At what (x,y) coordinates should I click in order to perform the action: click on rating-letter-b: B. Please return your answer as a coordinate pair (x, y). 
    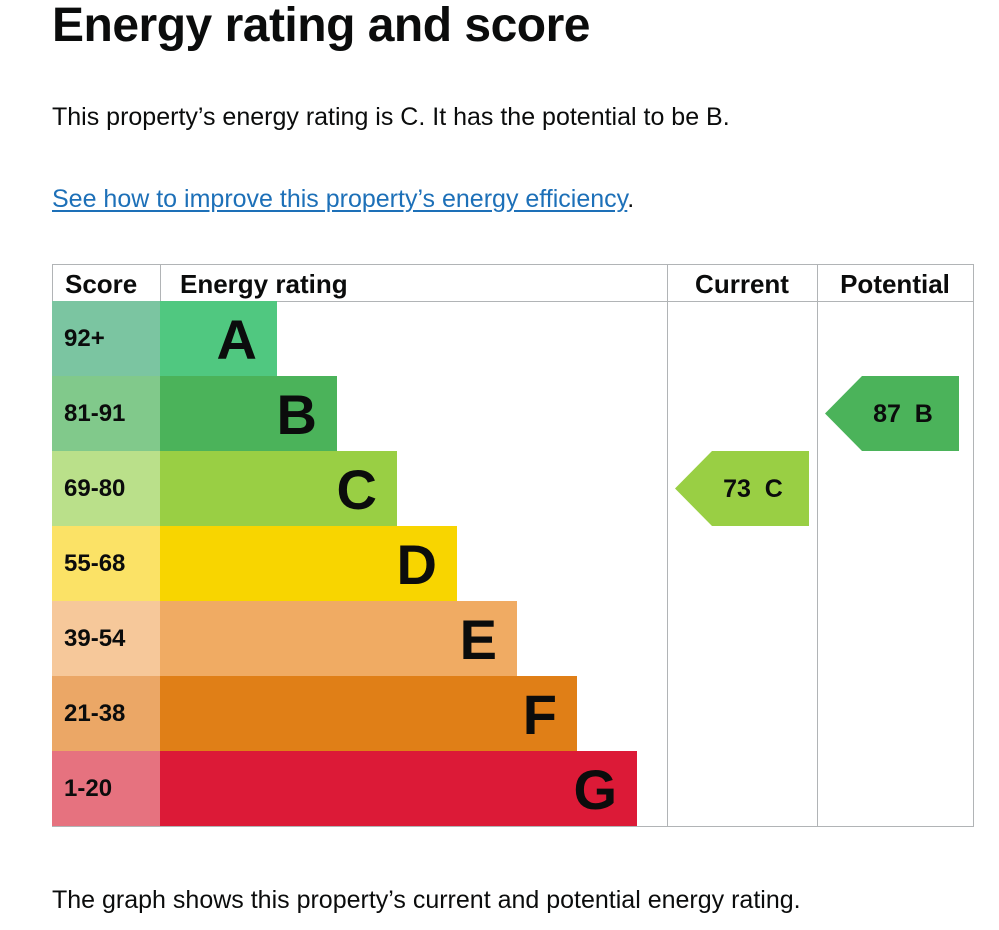
    Looking at the image, I should click on (297, 414).